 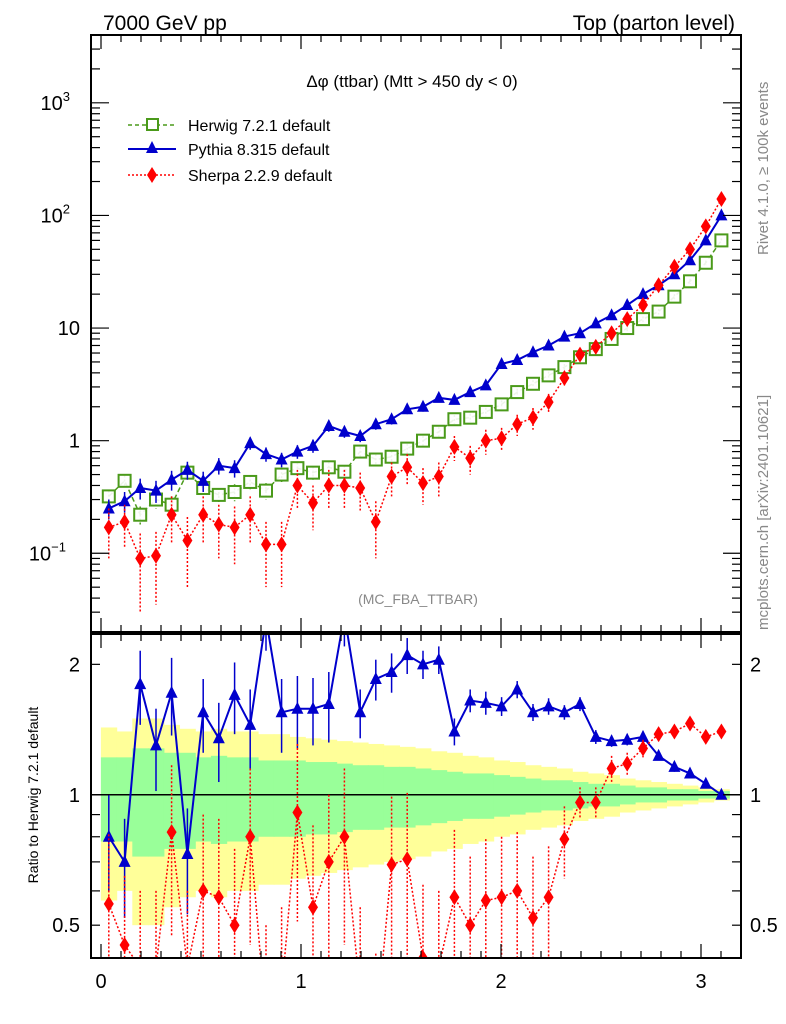 I want to click on header-left: 7000 GeV pp, so click(x=165, y=23).